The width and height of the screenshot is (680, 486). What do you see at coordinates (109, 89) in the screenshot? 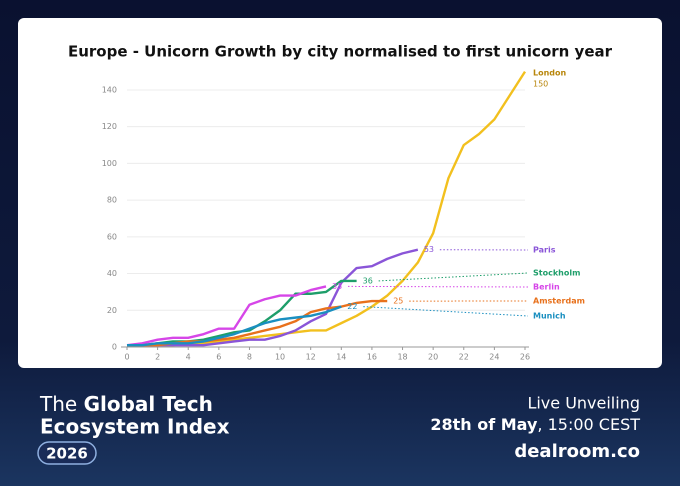
I see `y-tick-label: 140` at bounding box center [109, 89].